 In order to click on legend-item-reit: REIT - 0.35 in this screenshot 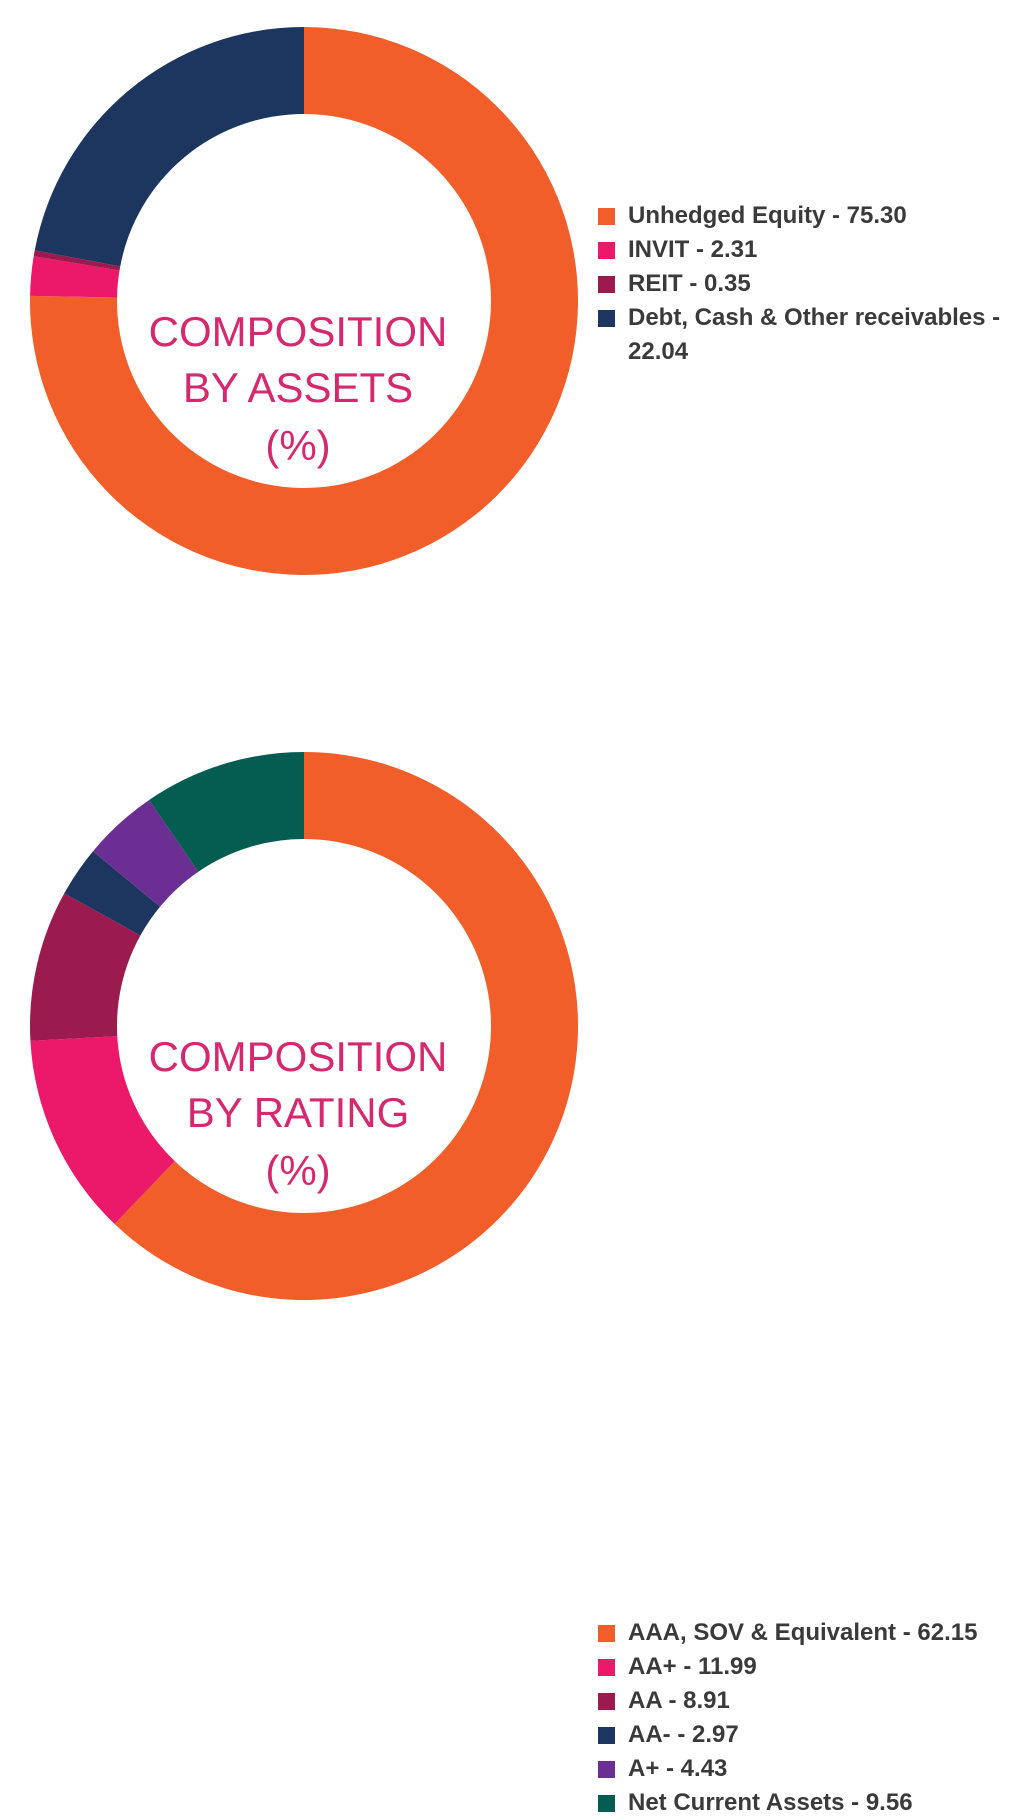, I will do `click(816, 284)`.